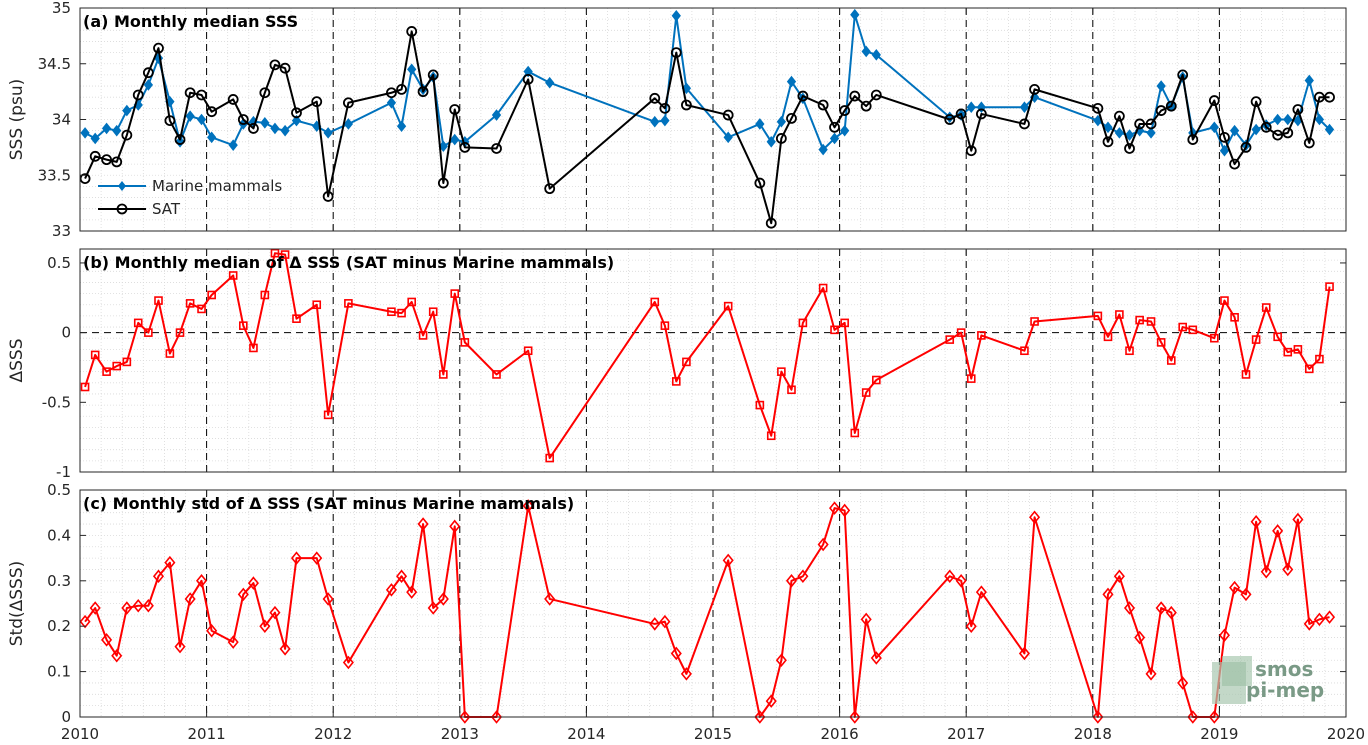 The height and width of the screenshot is (745, 1368). I want to click on legend-label: Marine mammals, so click(217, 186).